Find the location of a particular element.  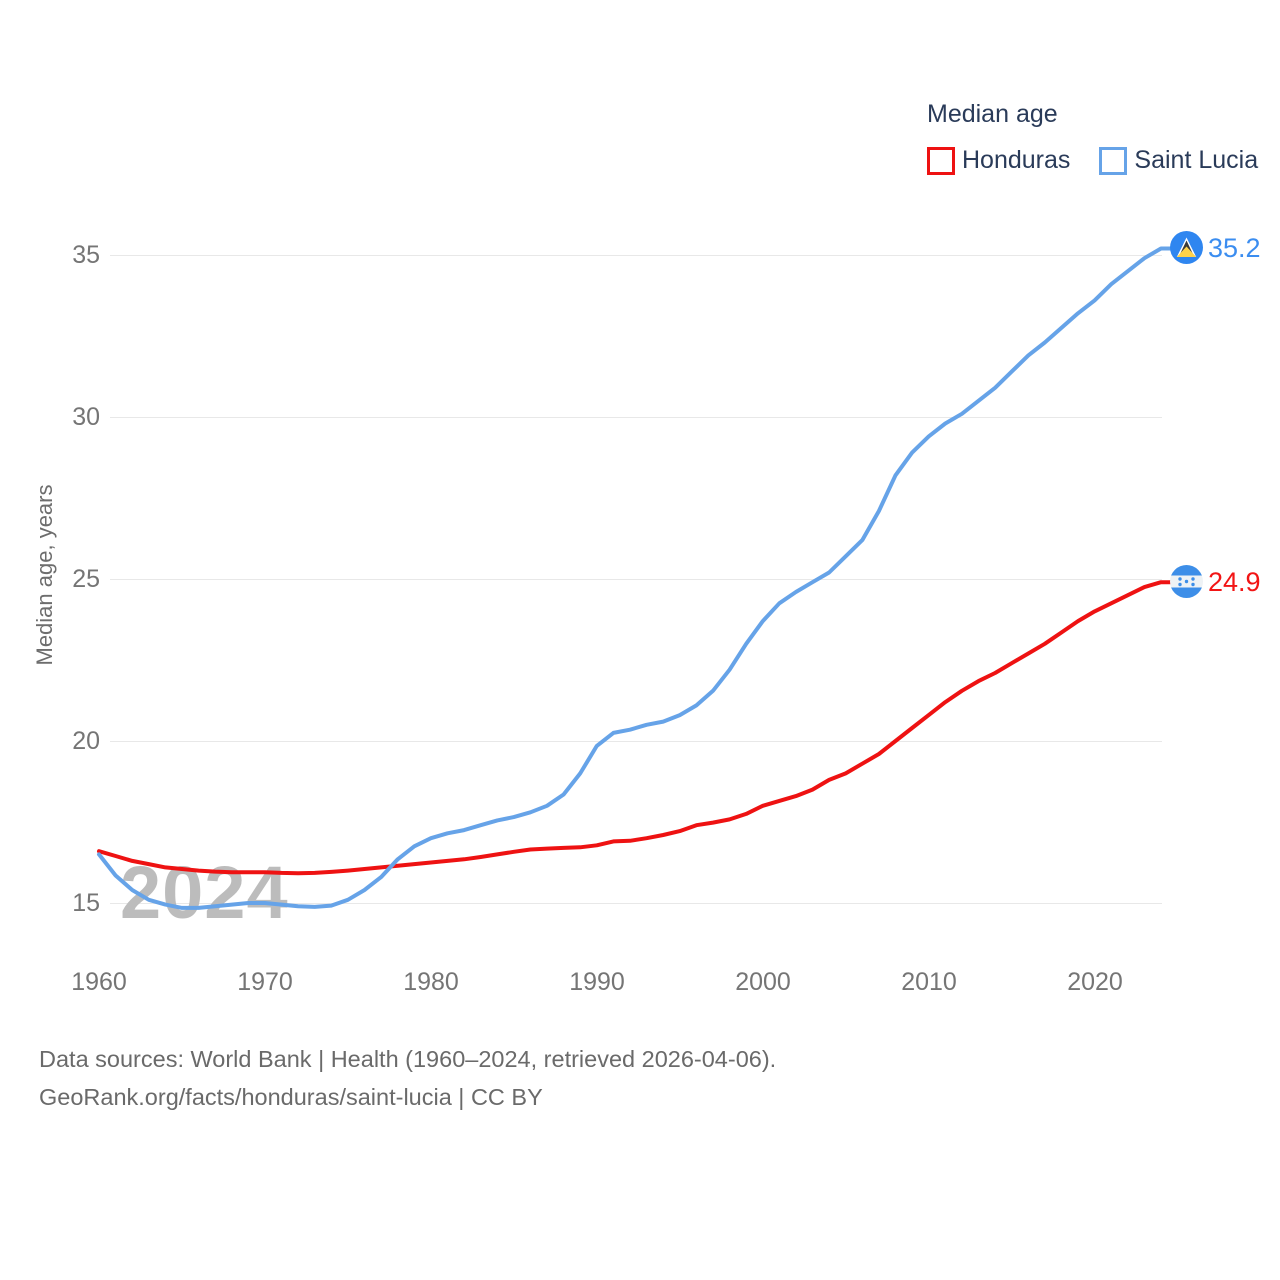

y-axis-title: Median age, years is located at coordinates (44, 575).